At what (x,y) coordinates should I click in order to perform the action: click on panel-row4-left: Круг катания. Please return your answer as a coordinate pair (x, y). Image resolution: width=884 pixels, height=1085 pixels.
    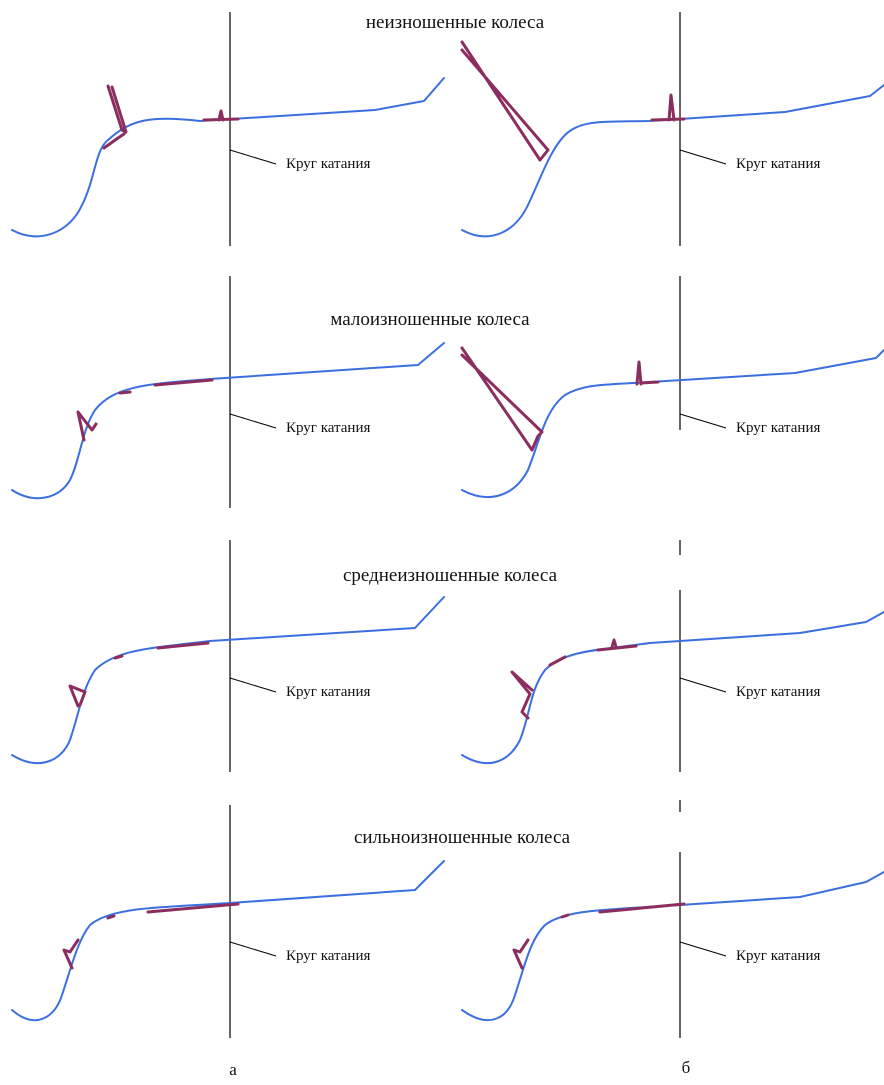
    Looking at the image, I should click on (228, 921).